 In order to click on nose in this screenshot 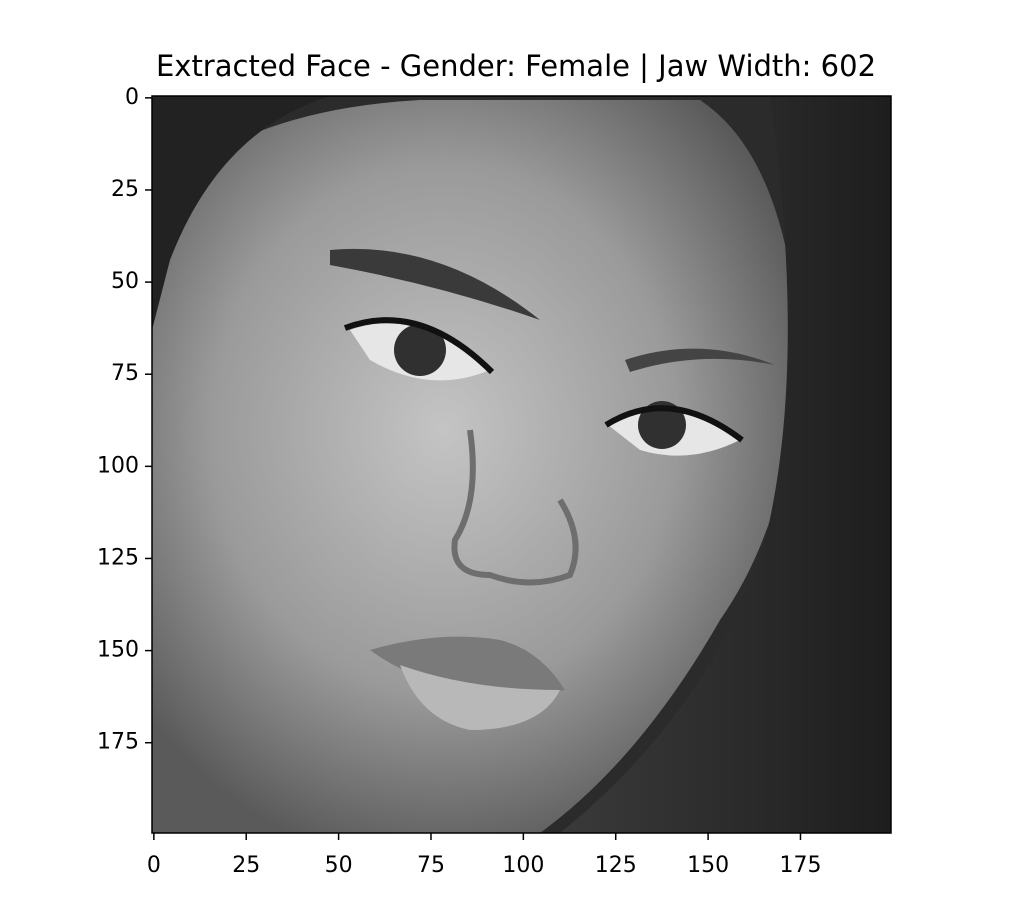, I will do `click(515, 507)`.